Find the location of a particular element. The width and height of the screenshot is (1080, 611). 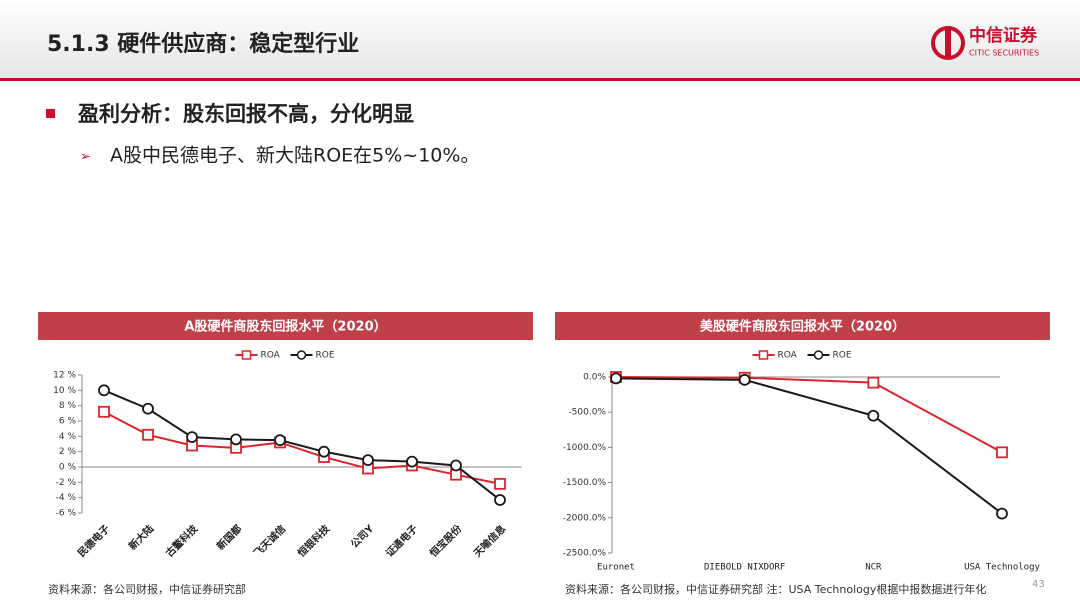

x-tick-label: Euronet is located at coordinates (616, 568).